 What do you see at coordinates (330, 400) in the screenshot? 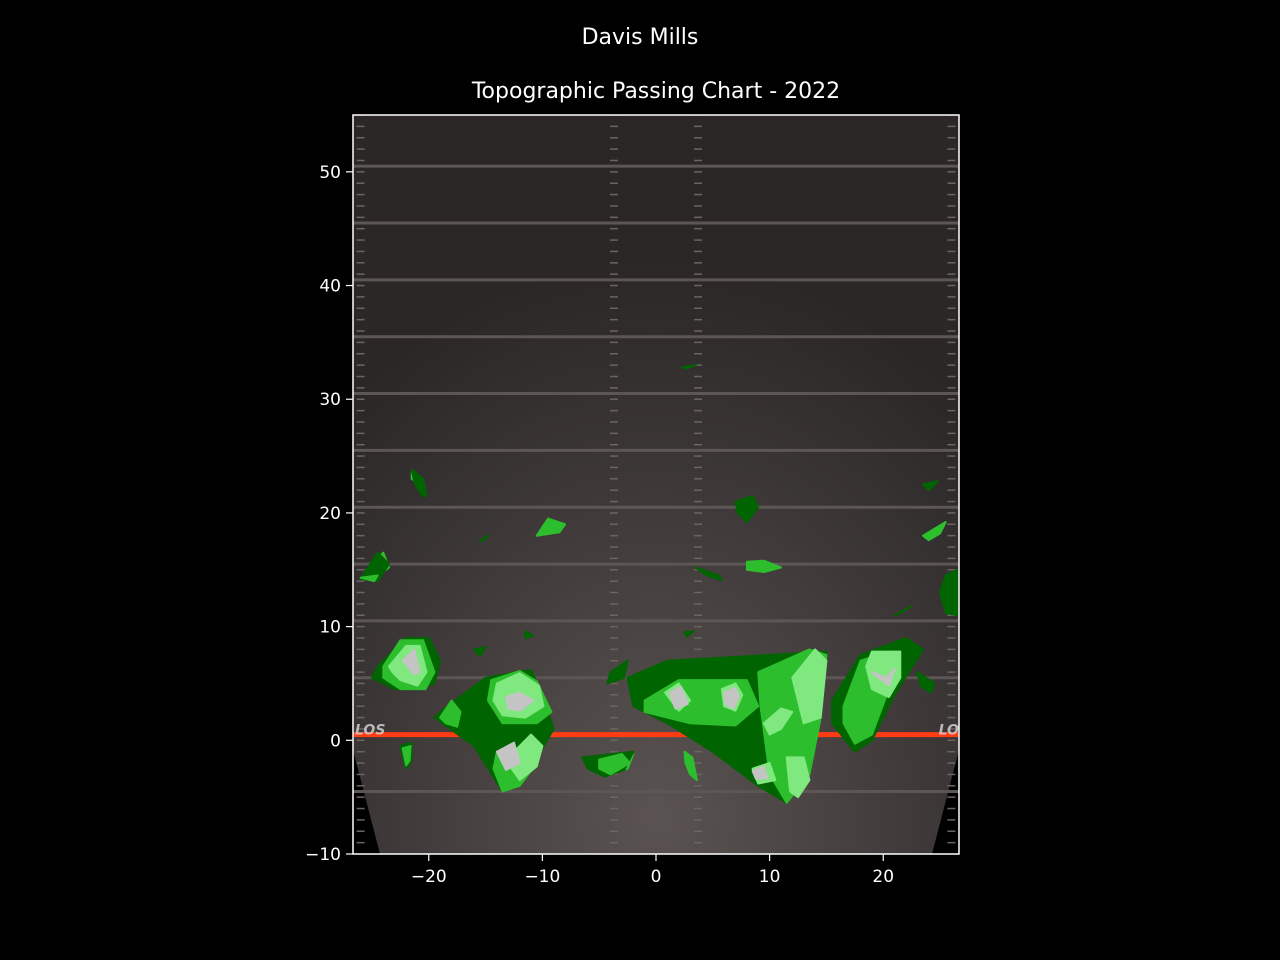
I see `y-tick-label: 30` at bounding box center [330, 400].